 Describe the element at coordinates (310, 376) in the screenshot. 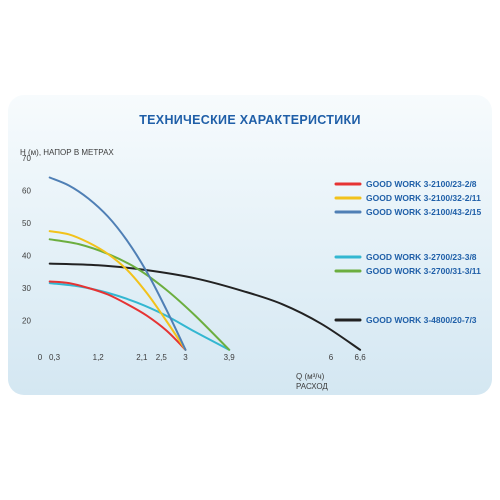

I see `x-axis-label-unit: Q (м³/ч)` at that location.